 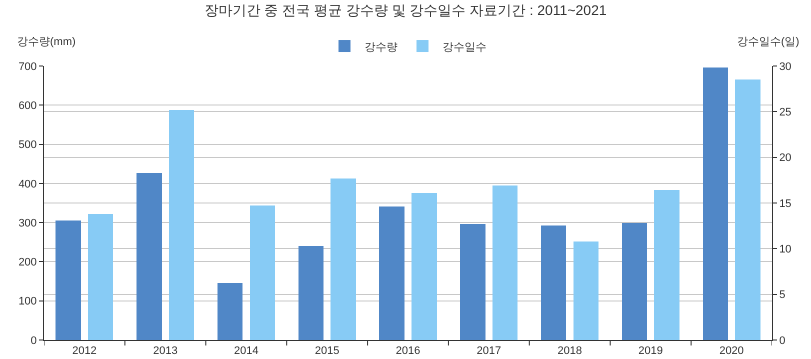 What do you see at coordinates (408, 351) in the screenshot?
I see `x-tick-label: 2016` at bounding box center [408, 351].